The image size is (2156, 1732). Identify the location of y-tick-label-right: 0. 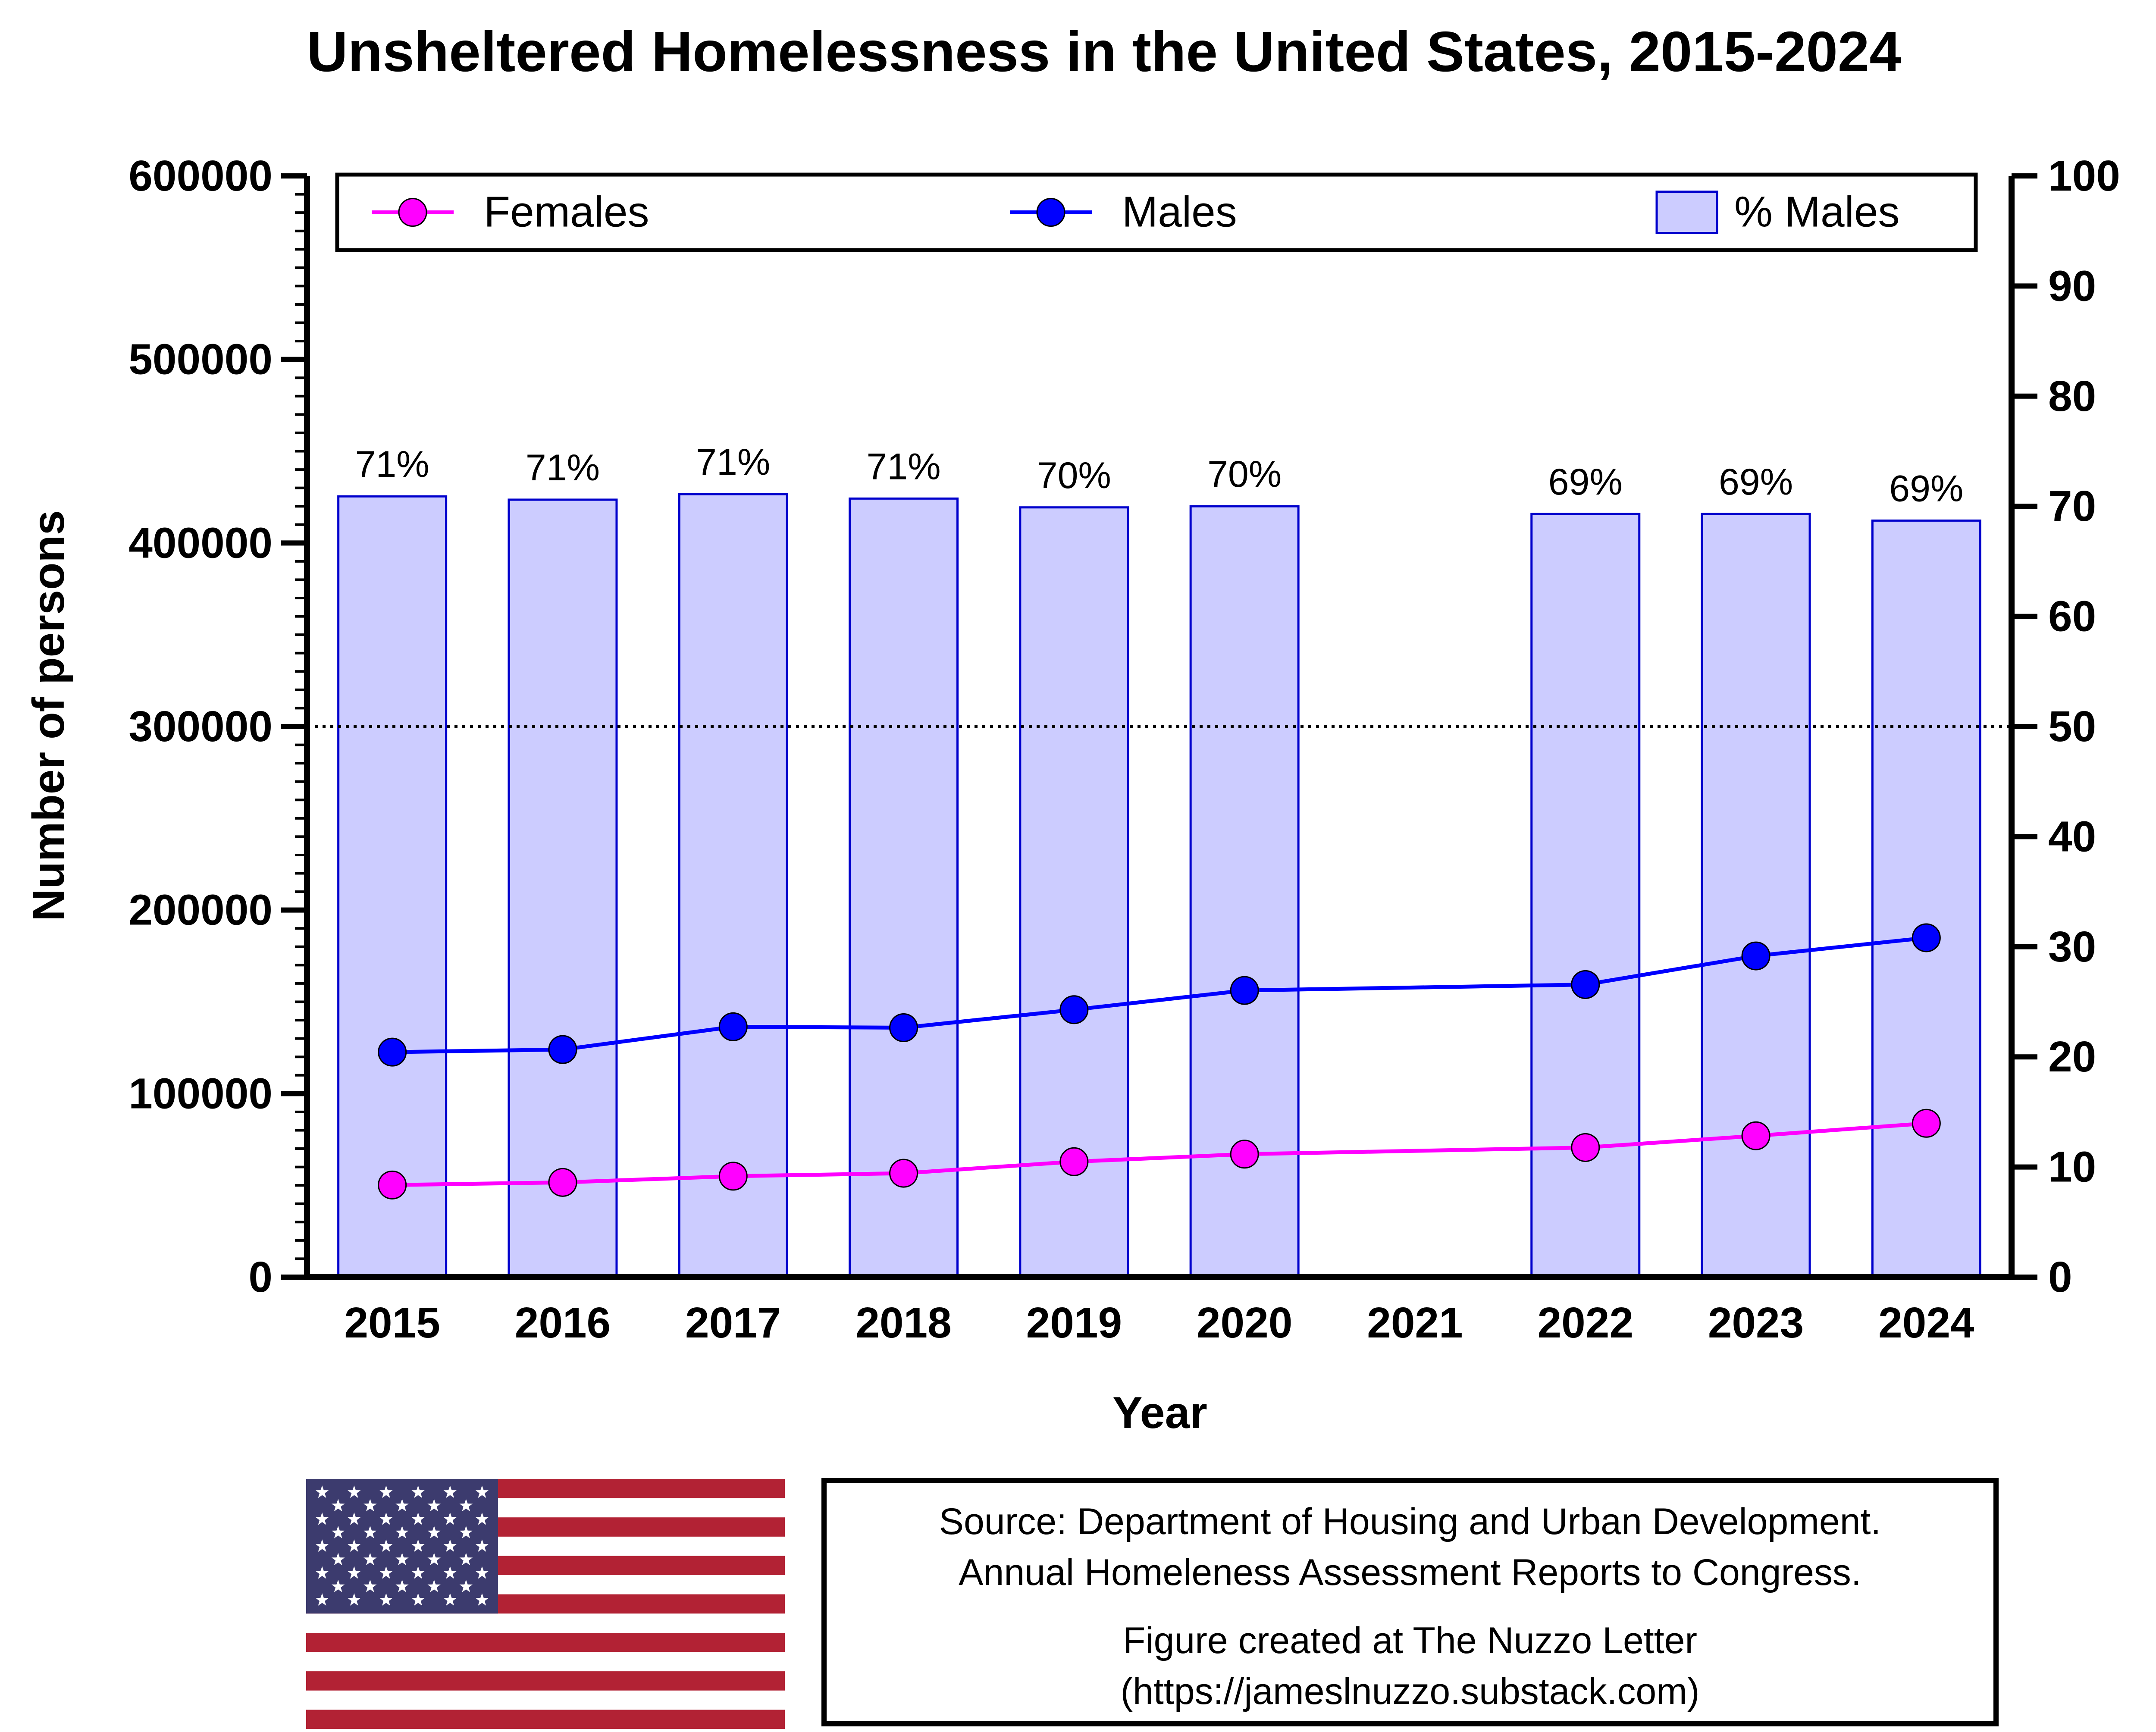
(2060, 1277).